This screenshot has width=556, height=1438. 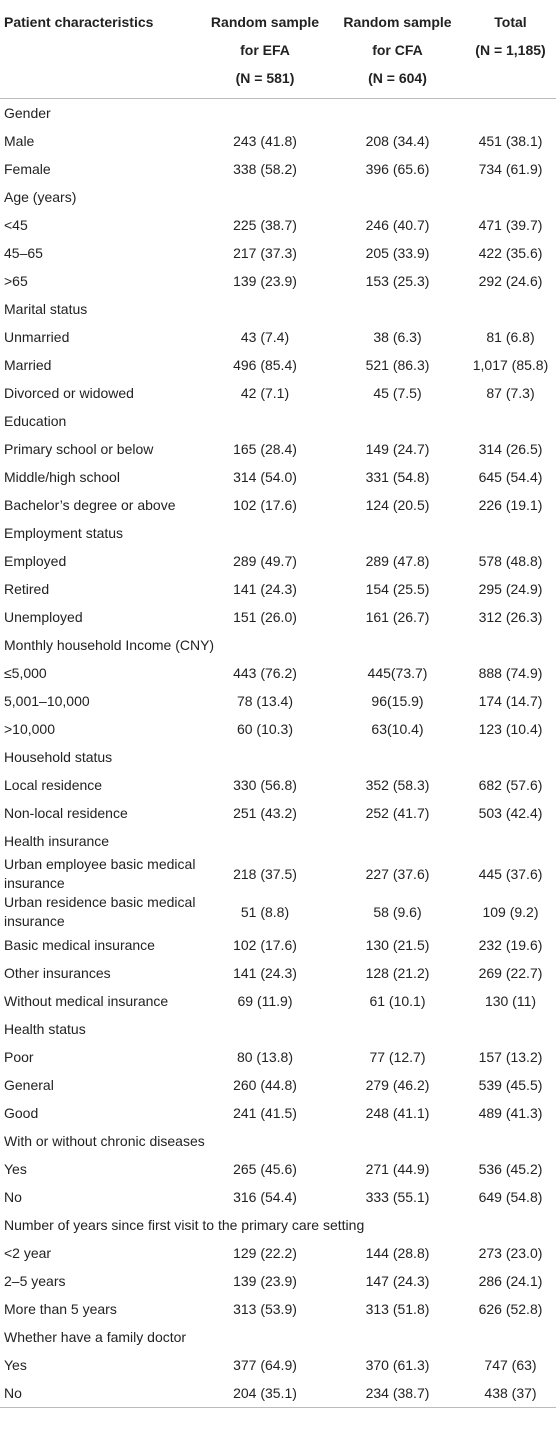 What do you see at coordinates (278, 197) in the screenshot?
I see `section-row: Age (years)` at bounding box center [278, 197].